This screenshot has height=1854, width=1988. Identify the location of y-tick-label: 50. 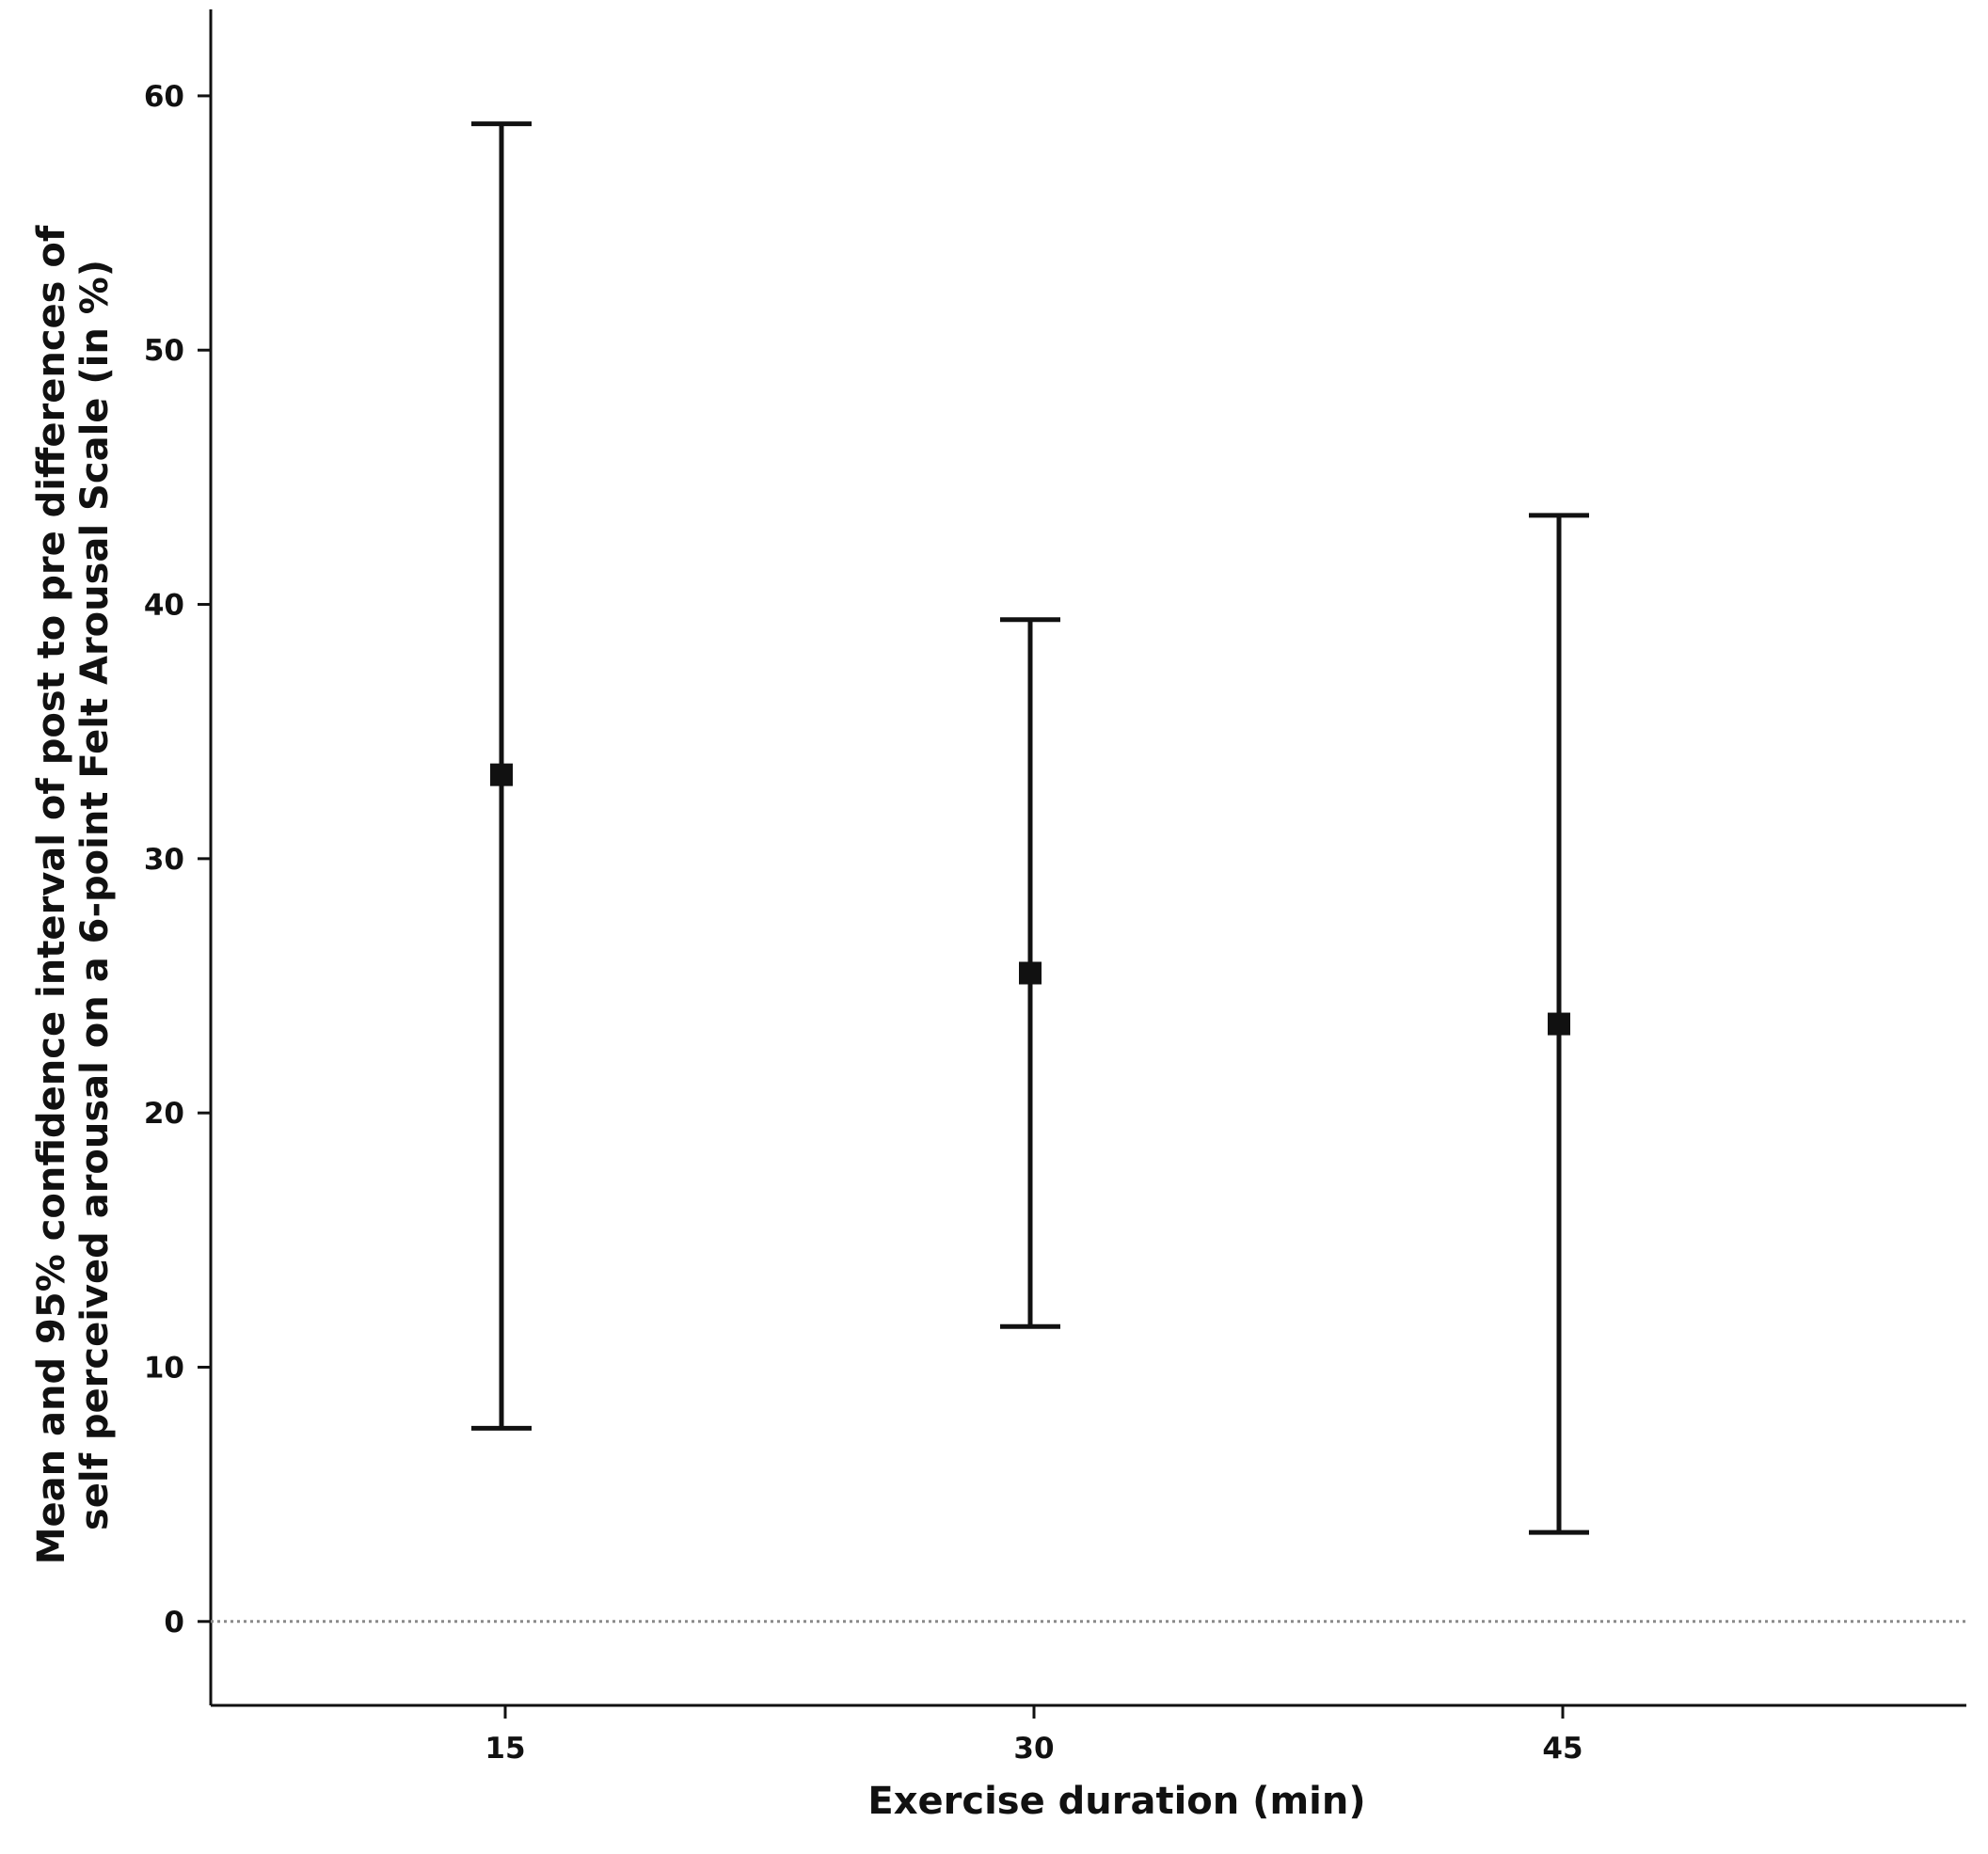
(164, 351).